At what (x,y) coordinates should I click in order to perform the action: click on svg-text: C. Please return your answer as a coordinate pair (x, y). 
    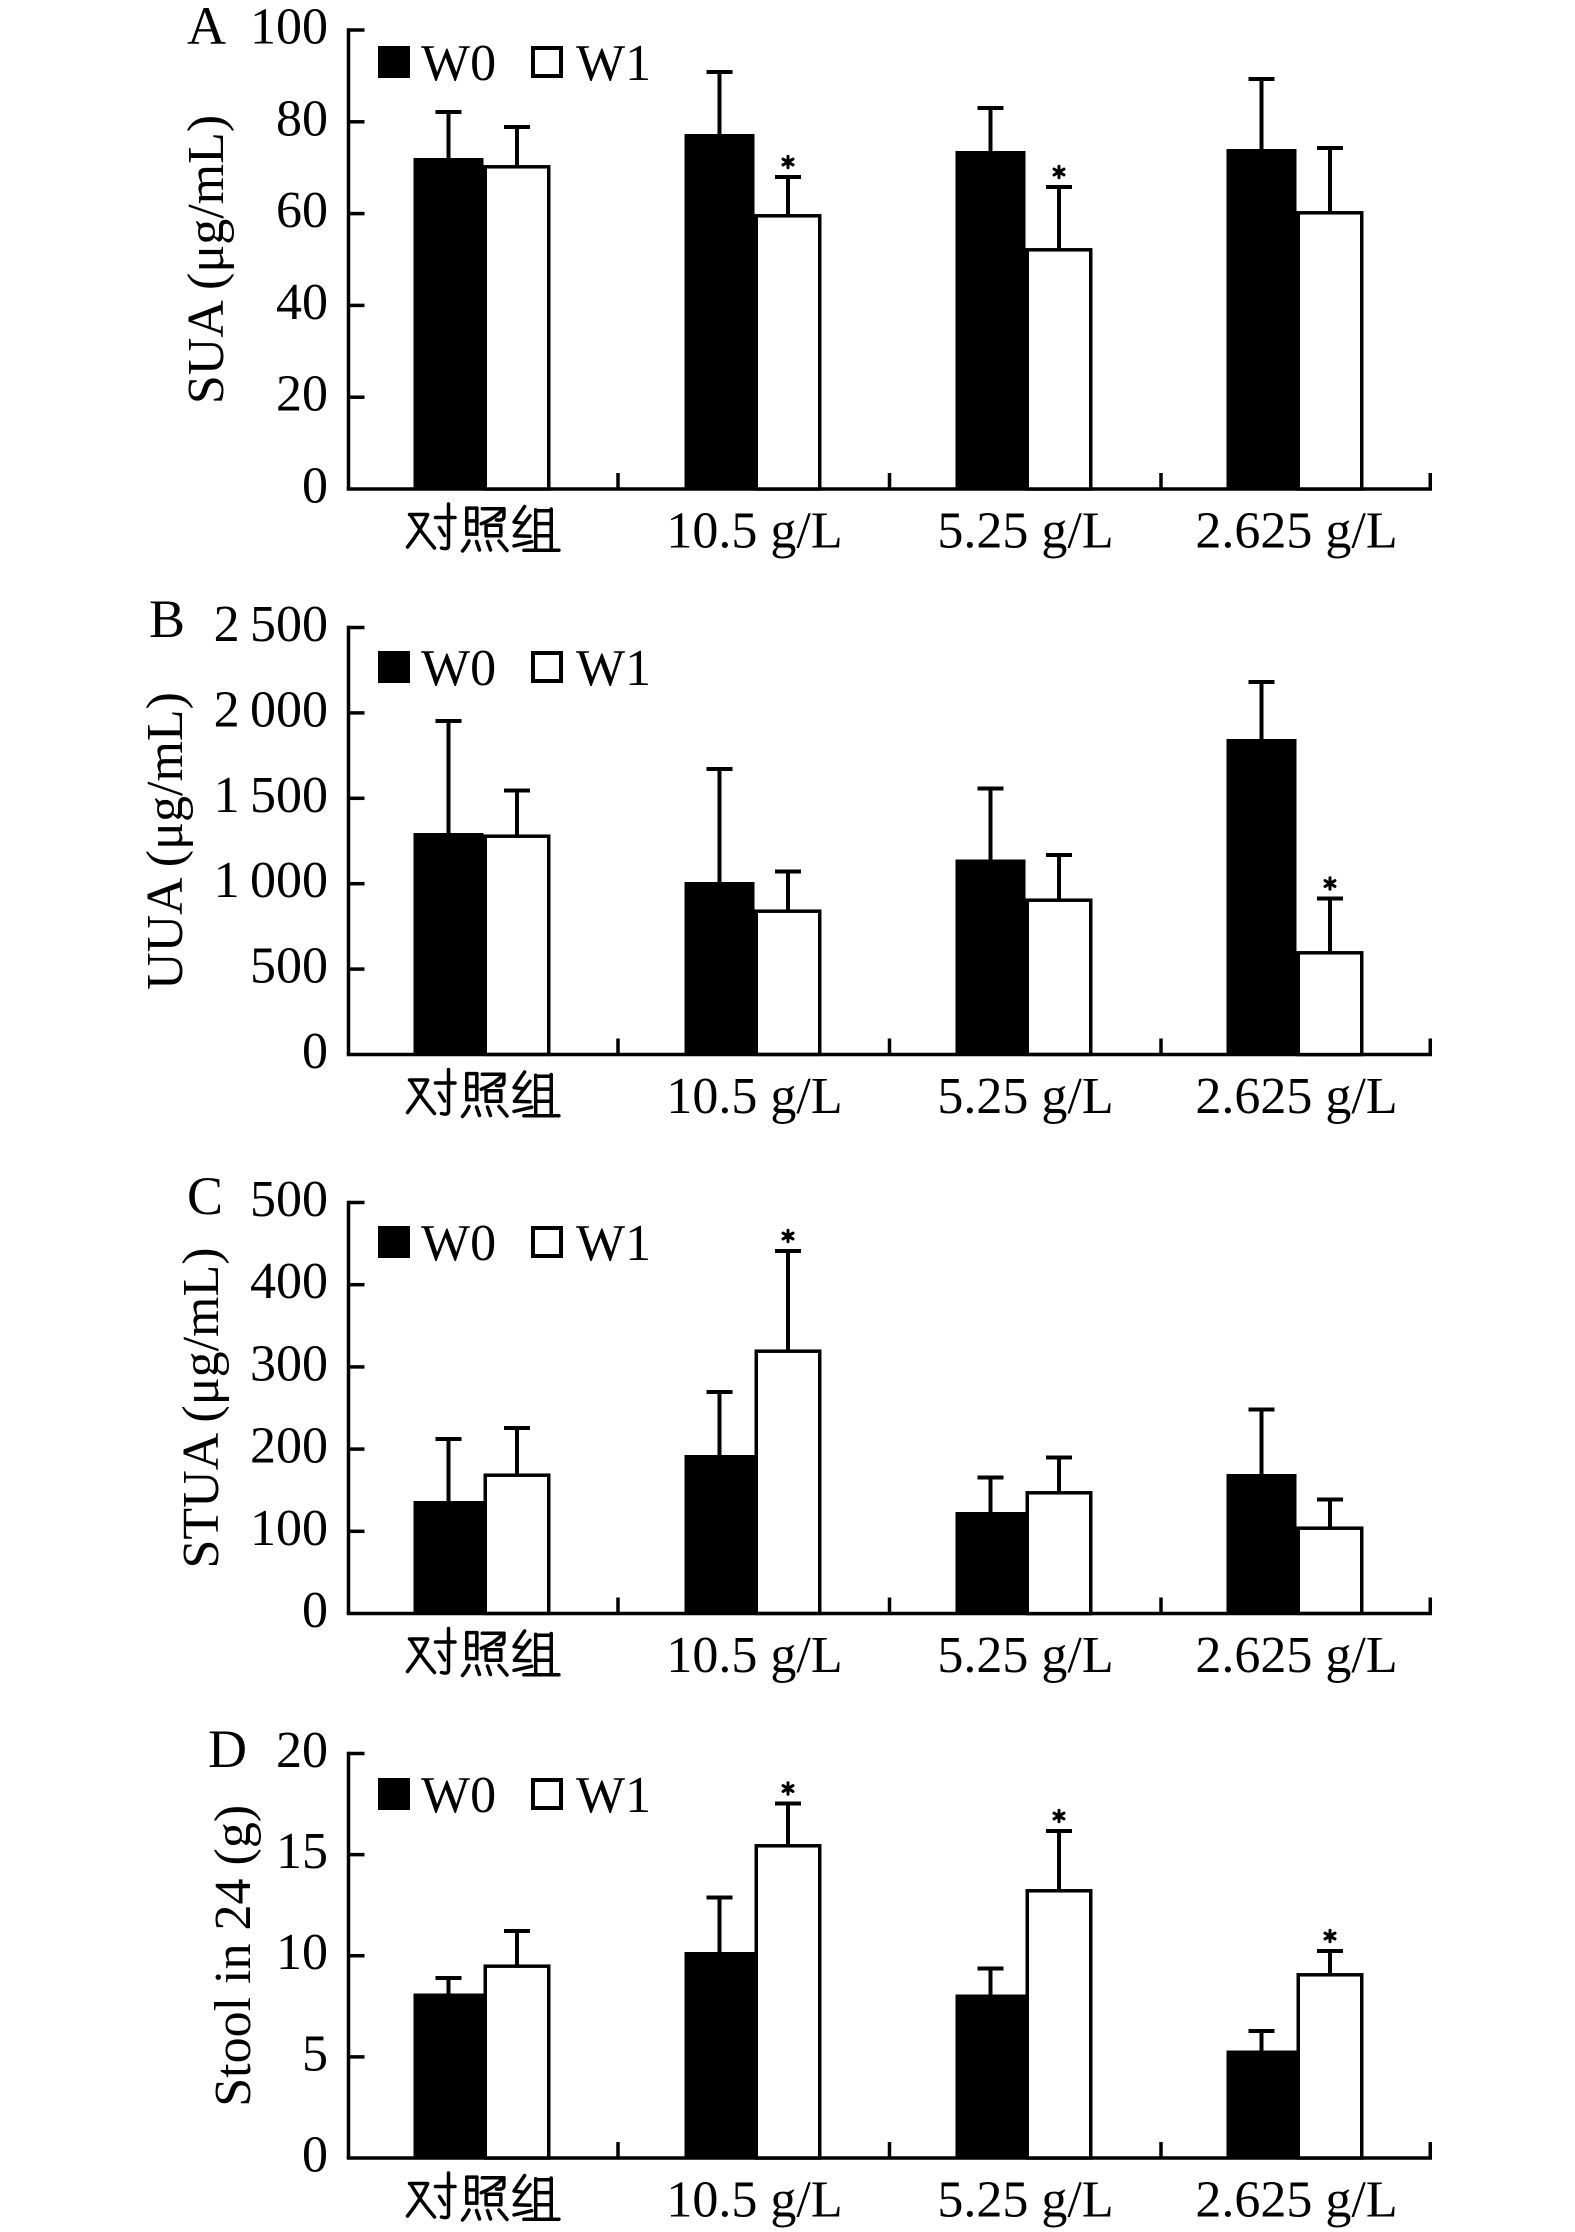
    Looking at the image, I should click on (205, 1196).